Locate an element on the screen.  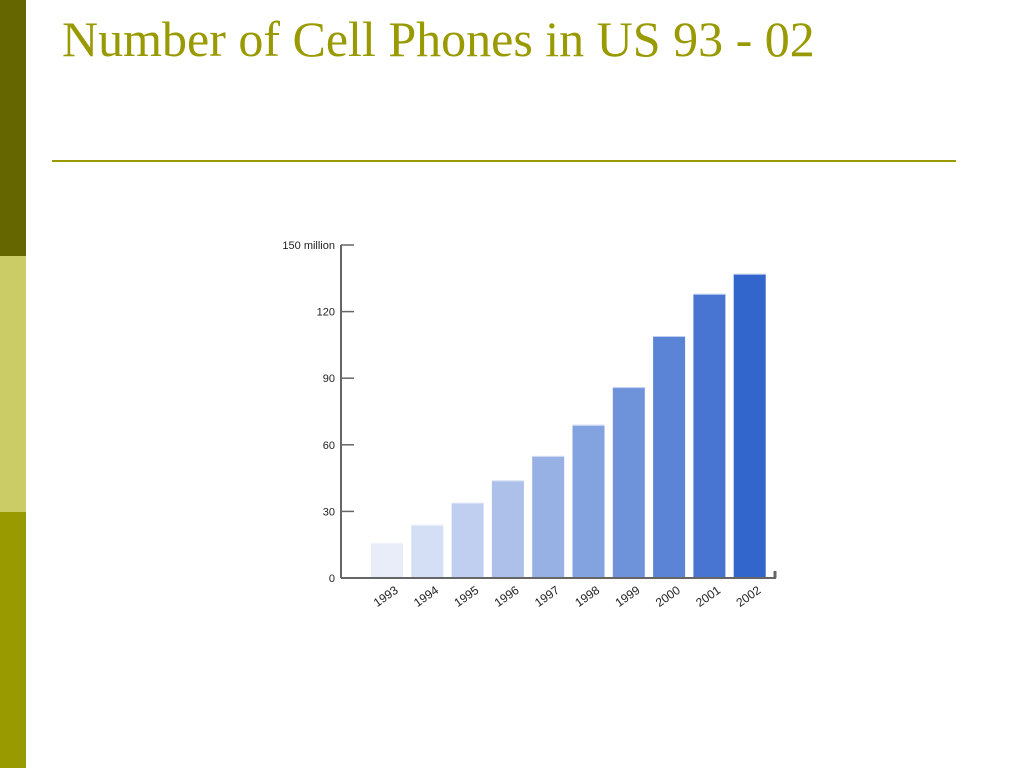
x-tick-label: 1997 is located at coordinates (547, 596).